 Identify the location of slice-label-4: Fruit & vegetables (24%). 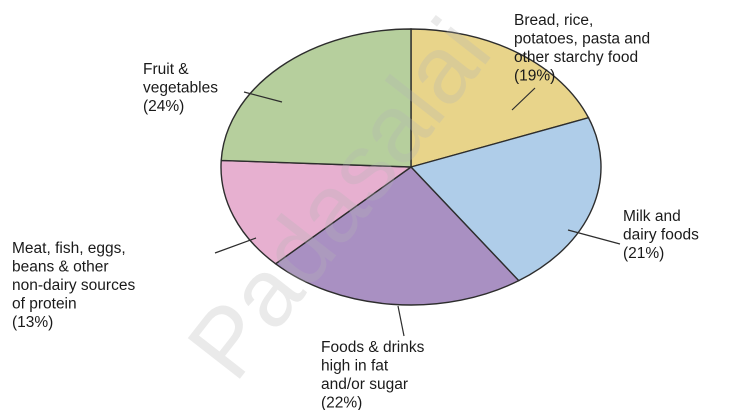
(180, 88).